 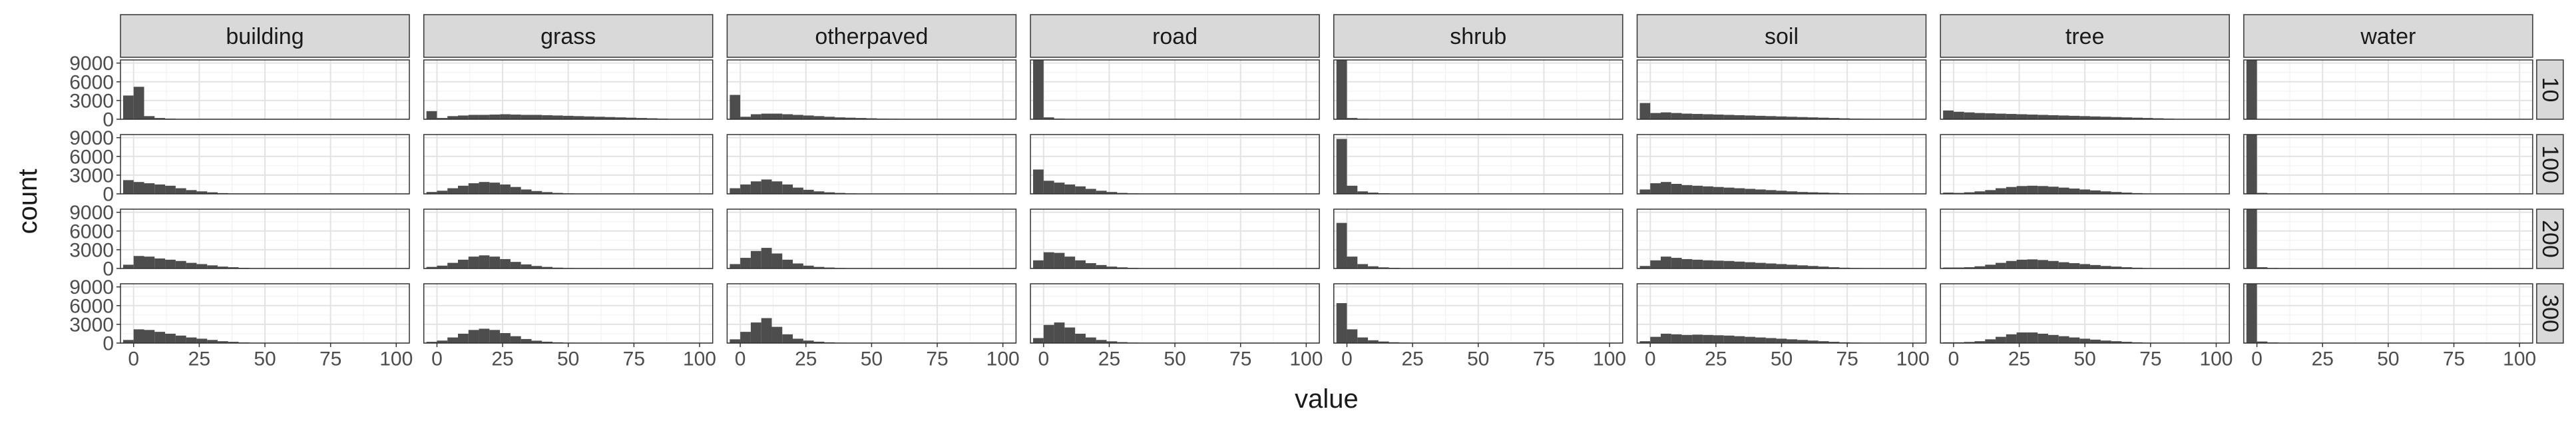 I want to click on column-strip-label: shrub, so click(x=1478, y=36).